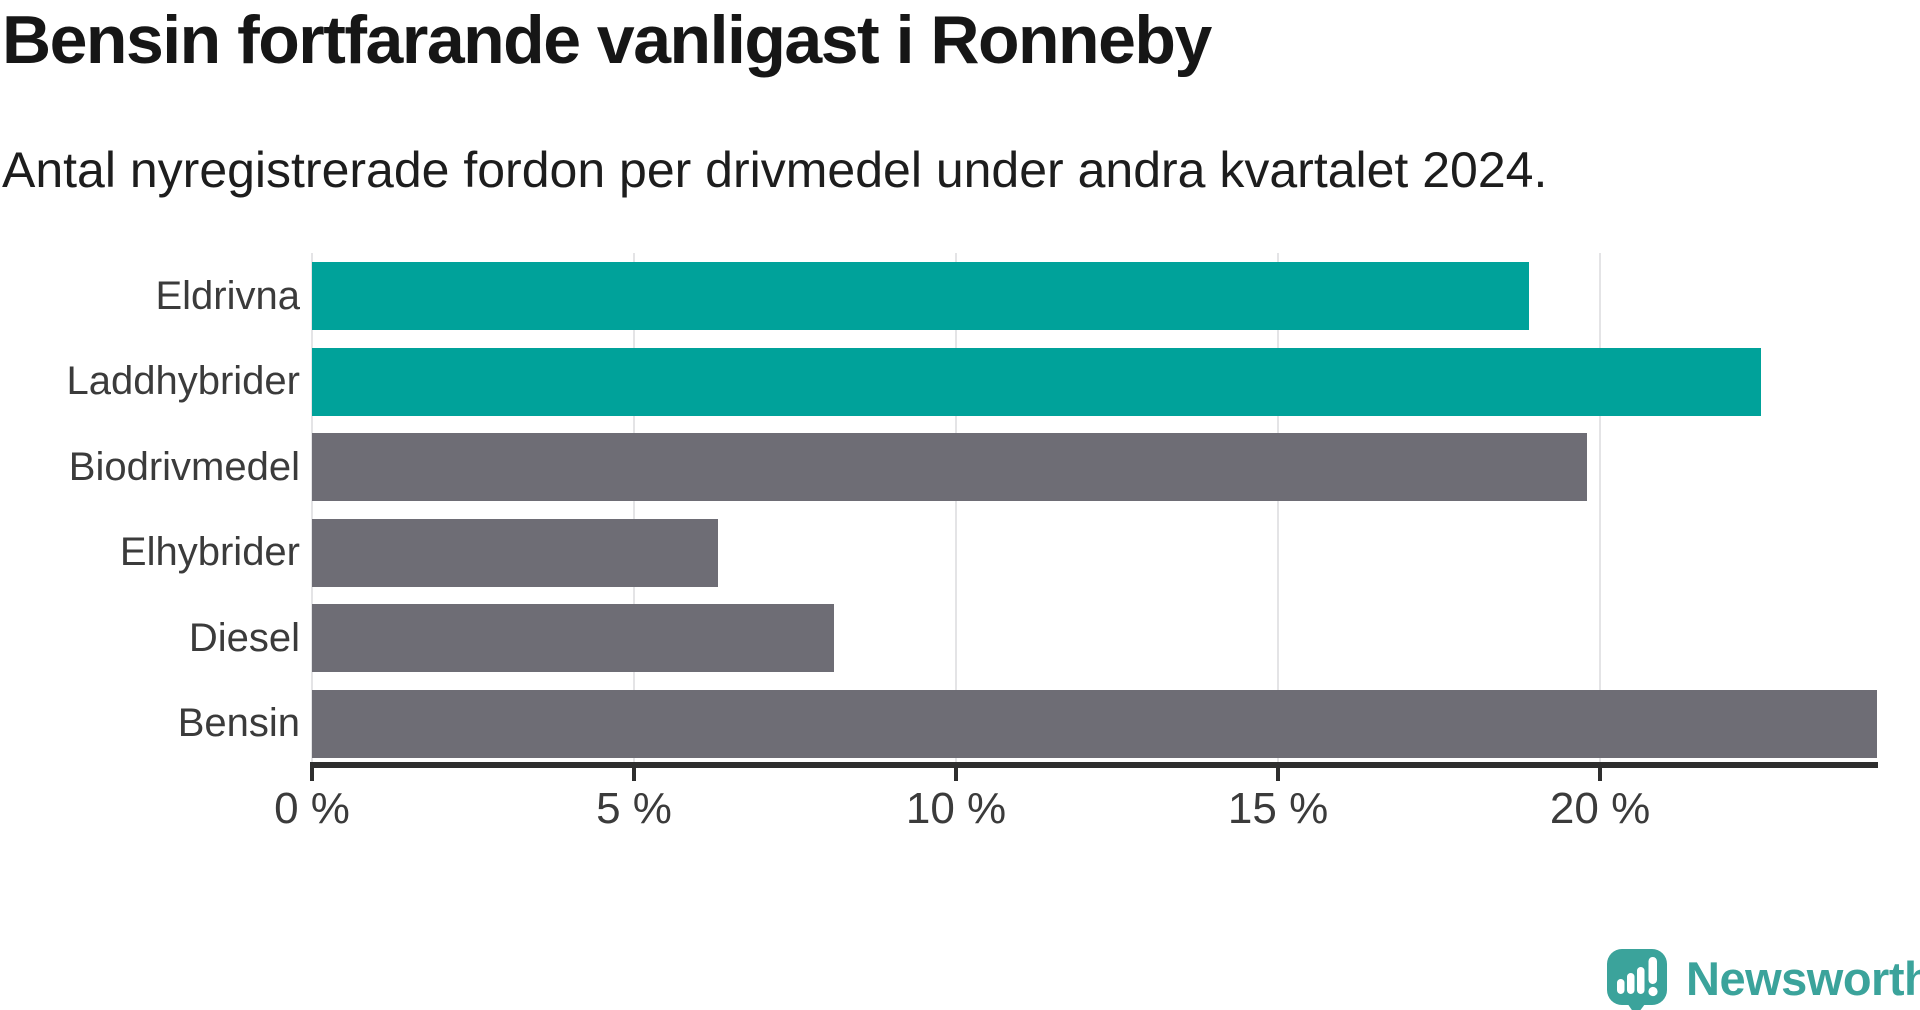  Describe the element at coordinates (1631, 983) in the screenshot. I see `logo-bar-medium` at that location.